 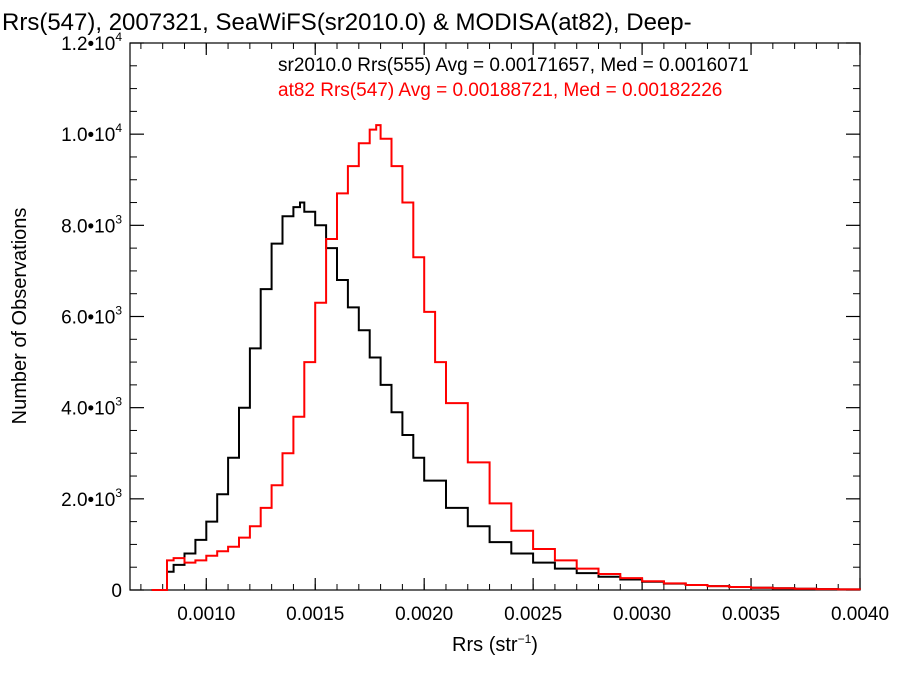 I want to click on x-tick-label: 0.0020, so click(x=424, y=614).